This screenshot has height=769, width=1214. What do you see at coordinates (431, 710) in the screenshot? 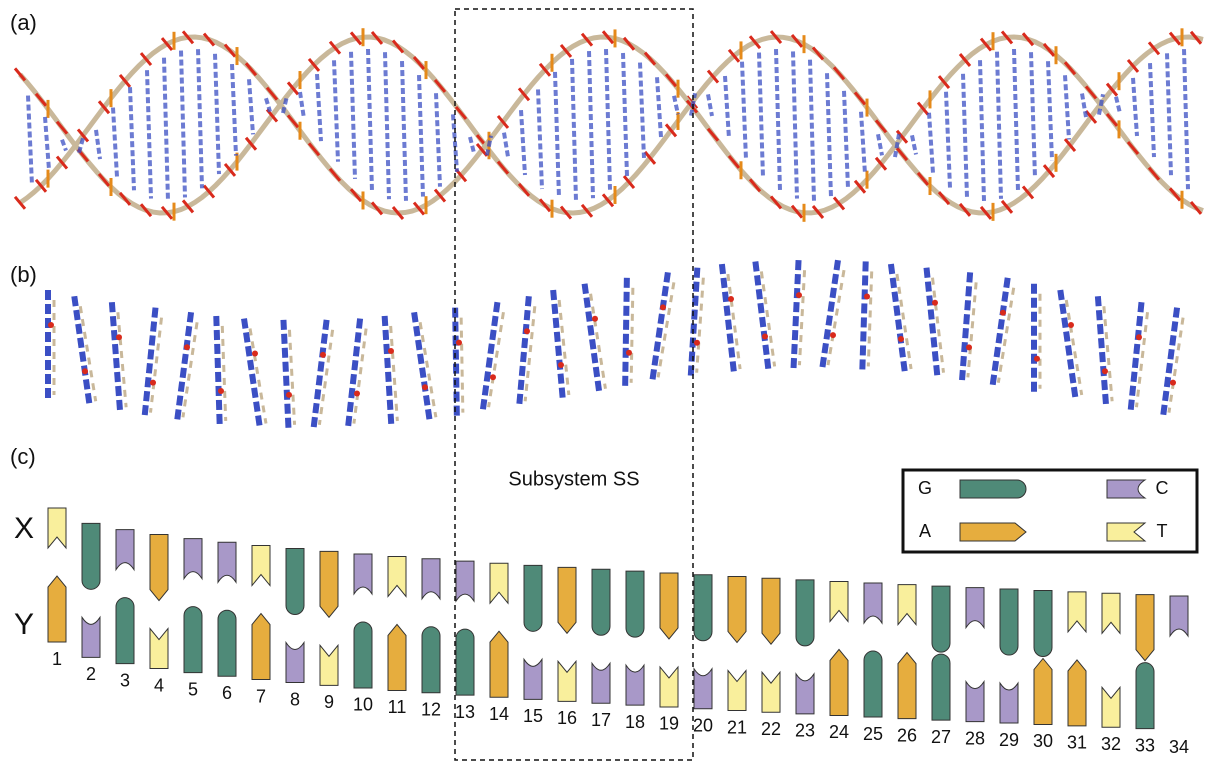
I see `position-label: 12` at bounding box center [431, 710].